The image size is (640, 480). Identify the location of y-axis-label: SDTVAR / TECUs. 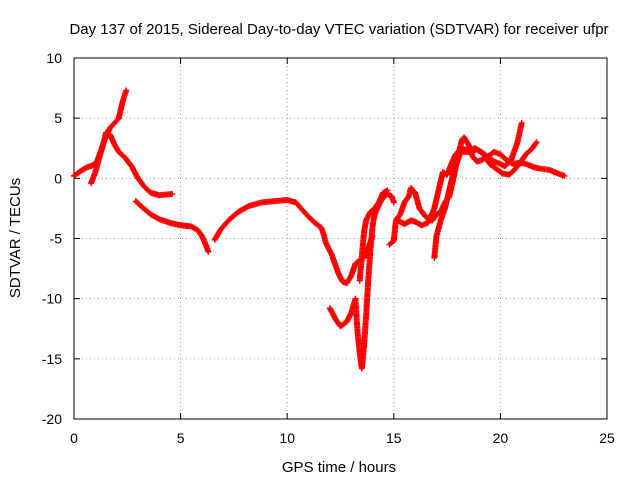
(15, 238).